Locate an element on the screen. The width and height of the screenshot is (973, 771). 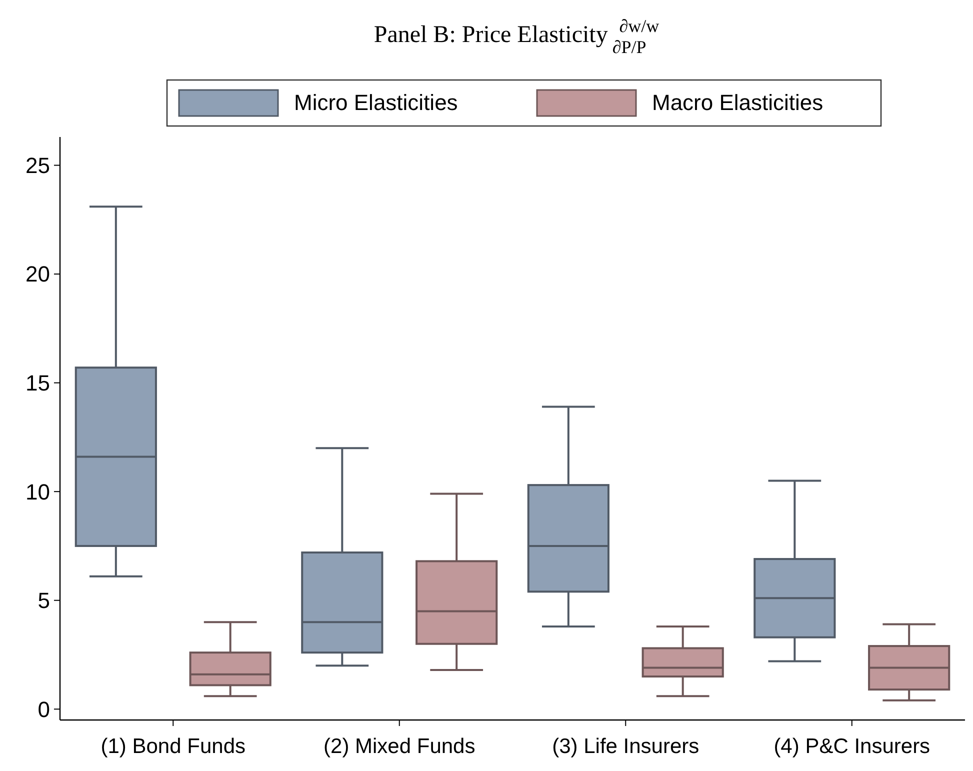
y-tick-label: 5 is located at coordinates (44, 601).